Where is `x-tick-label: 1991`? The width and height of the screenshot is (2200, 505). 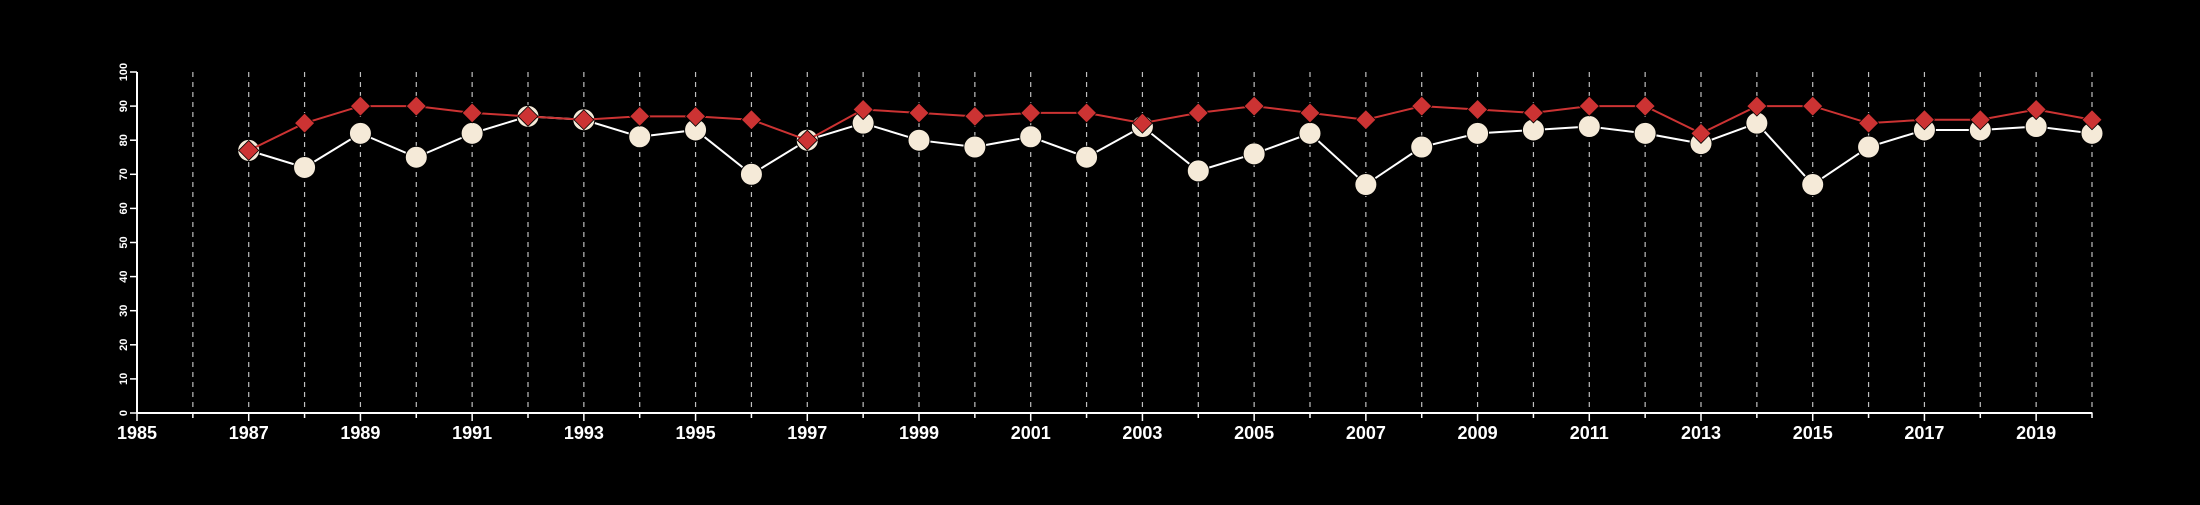
x-tick-label: 1991 is located at coordinates (472, 433).